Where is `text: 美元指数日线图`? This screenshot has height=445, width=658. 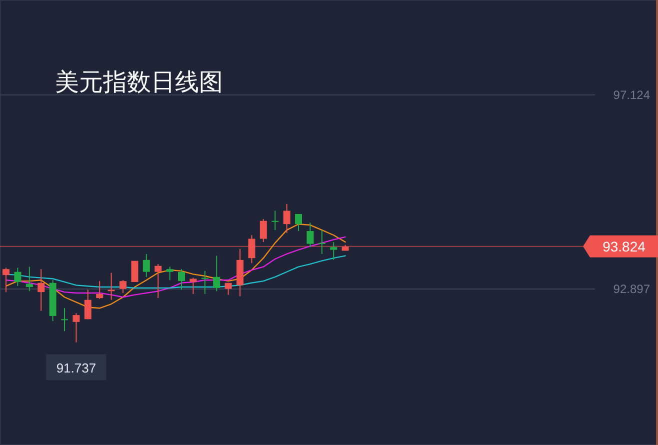 text: 美元指数日线图 is located at coordinates (139, 82).